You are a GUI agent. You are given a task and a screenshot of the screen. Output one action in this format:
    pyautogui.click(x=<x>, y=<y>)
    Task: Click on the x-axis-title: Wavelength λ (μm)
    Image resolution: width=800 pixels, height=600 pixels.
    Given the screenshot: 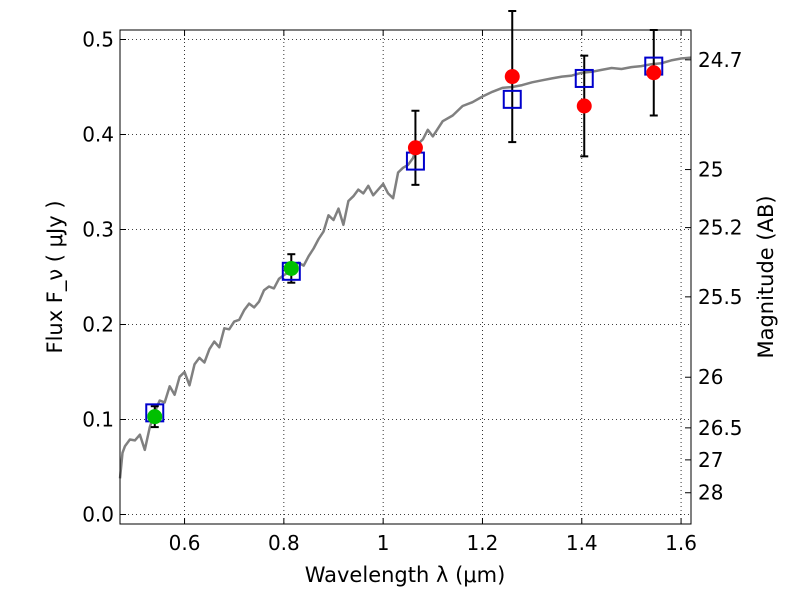 What is the action you would take?
    pyautogui.click(x=405, y=575)
    